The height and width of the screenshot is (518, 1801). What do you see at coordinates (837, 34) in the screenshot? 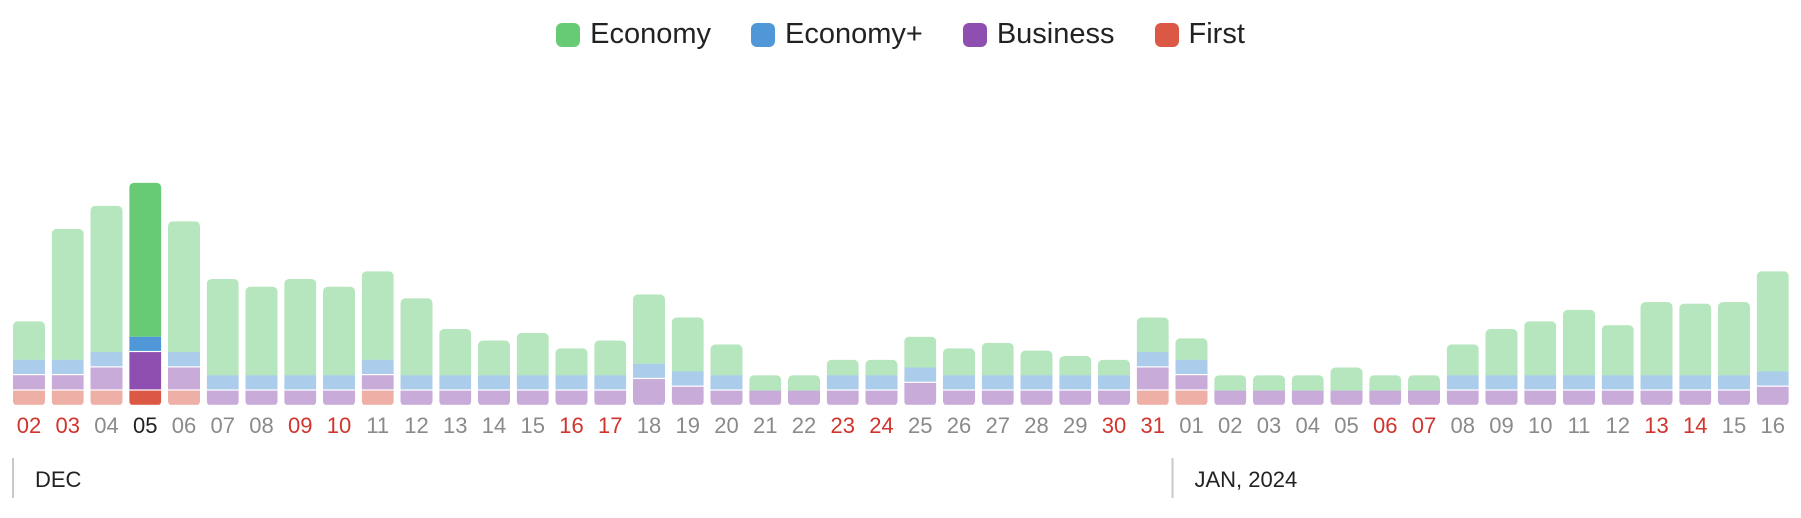
I see `legend-item-economy: Economy+` at bounding box center [837, 34].